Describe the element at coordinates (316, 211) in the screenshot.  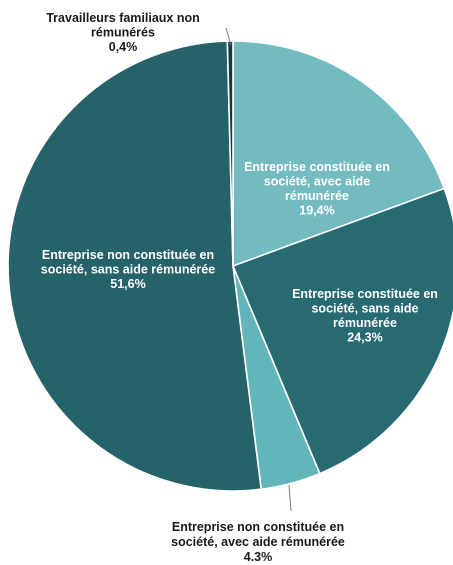
I see `slice-value-label: 19,4%` at that location.